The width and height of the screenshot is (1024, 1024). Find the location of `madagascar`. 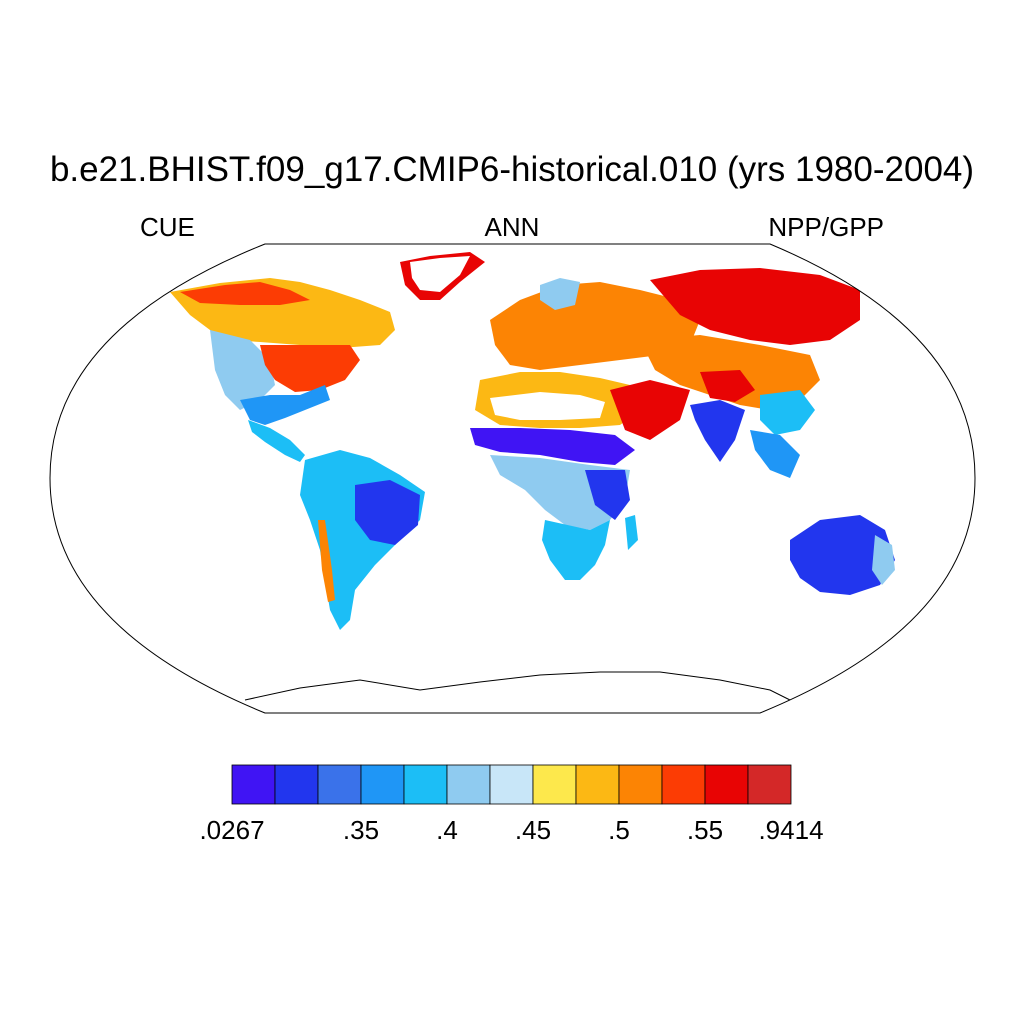

madagascar is located at coordinates (631, 532).